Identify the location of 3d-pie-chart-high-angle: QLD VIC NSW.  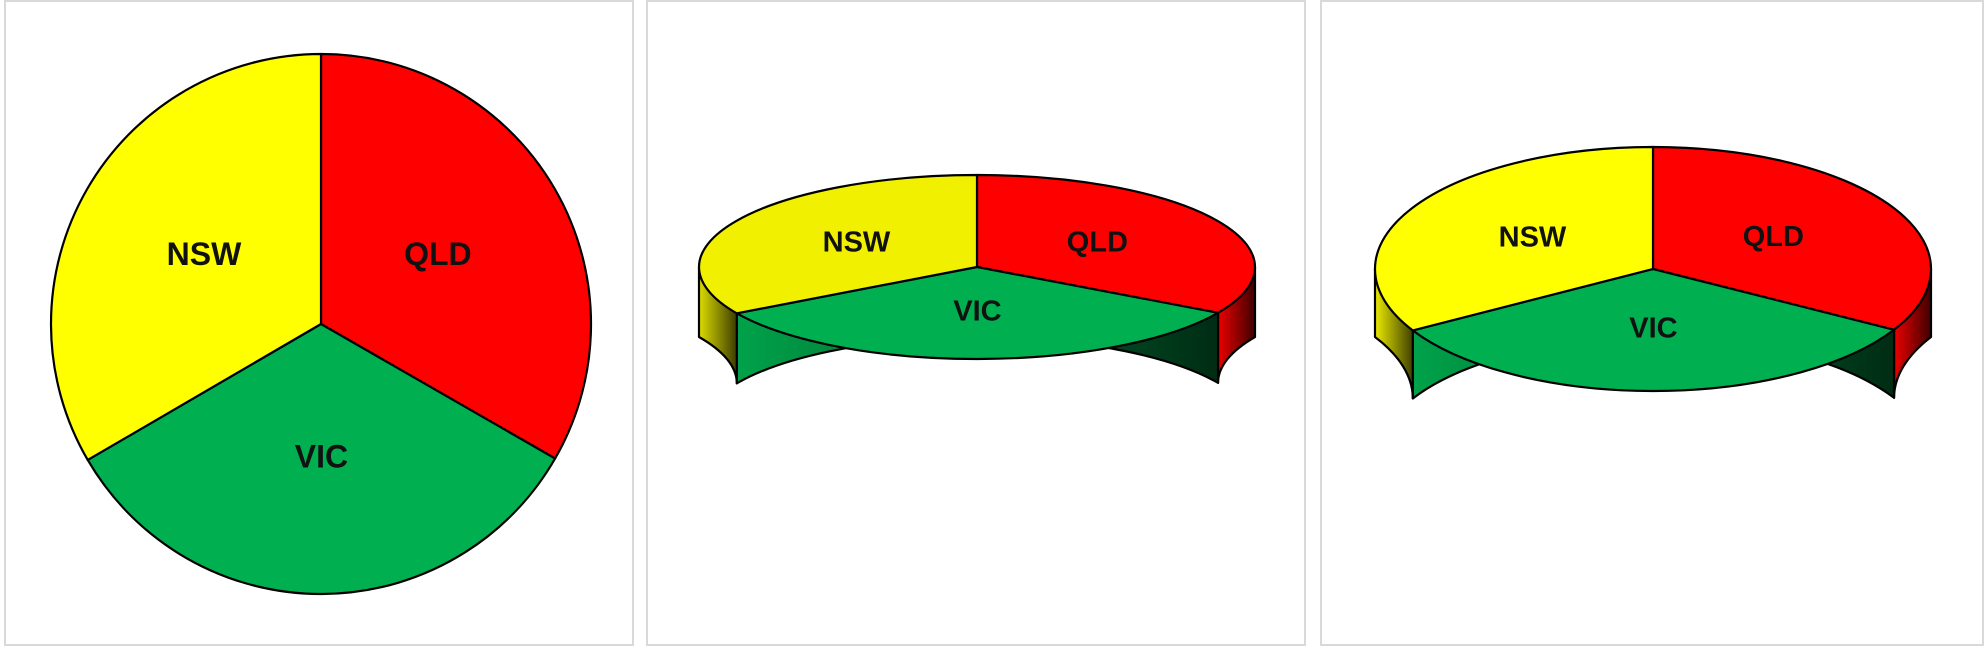
(1653, 272).